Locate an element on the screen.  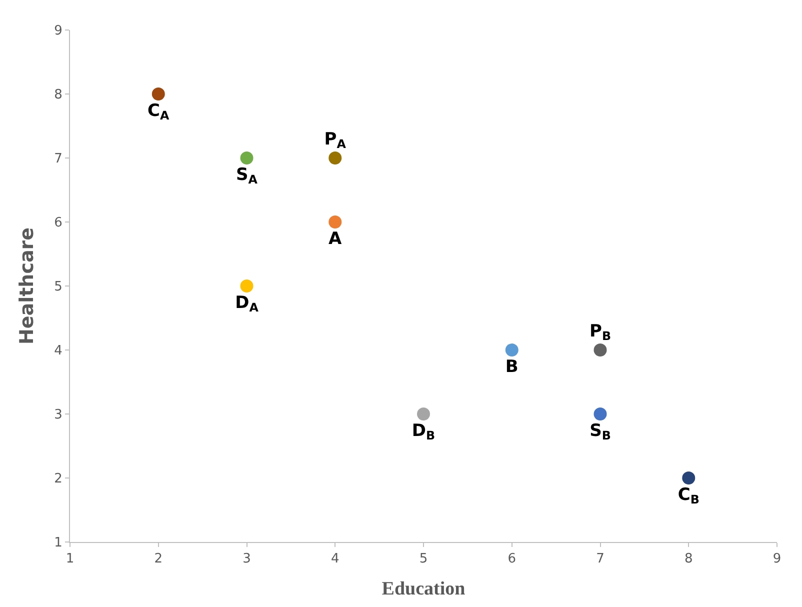
x-tick-label: 6 is located at coordinates (512, 559).